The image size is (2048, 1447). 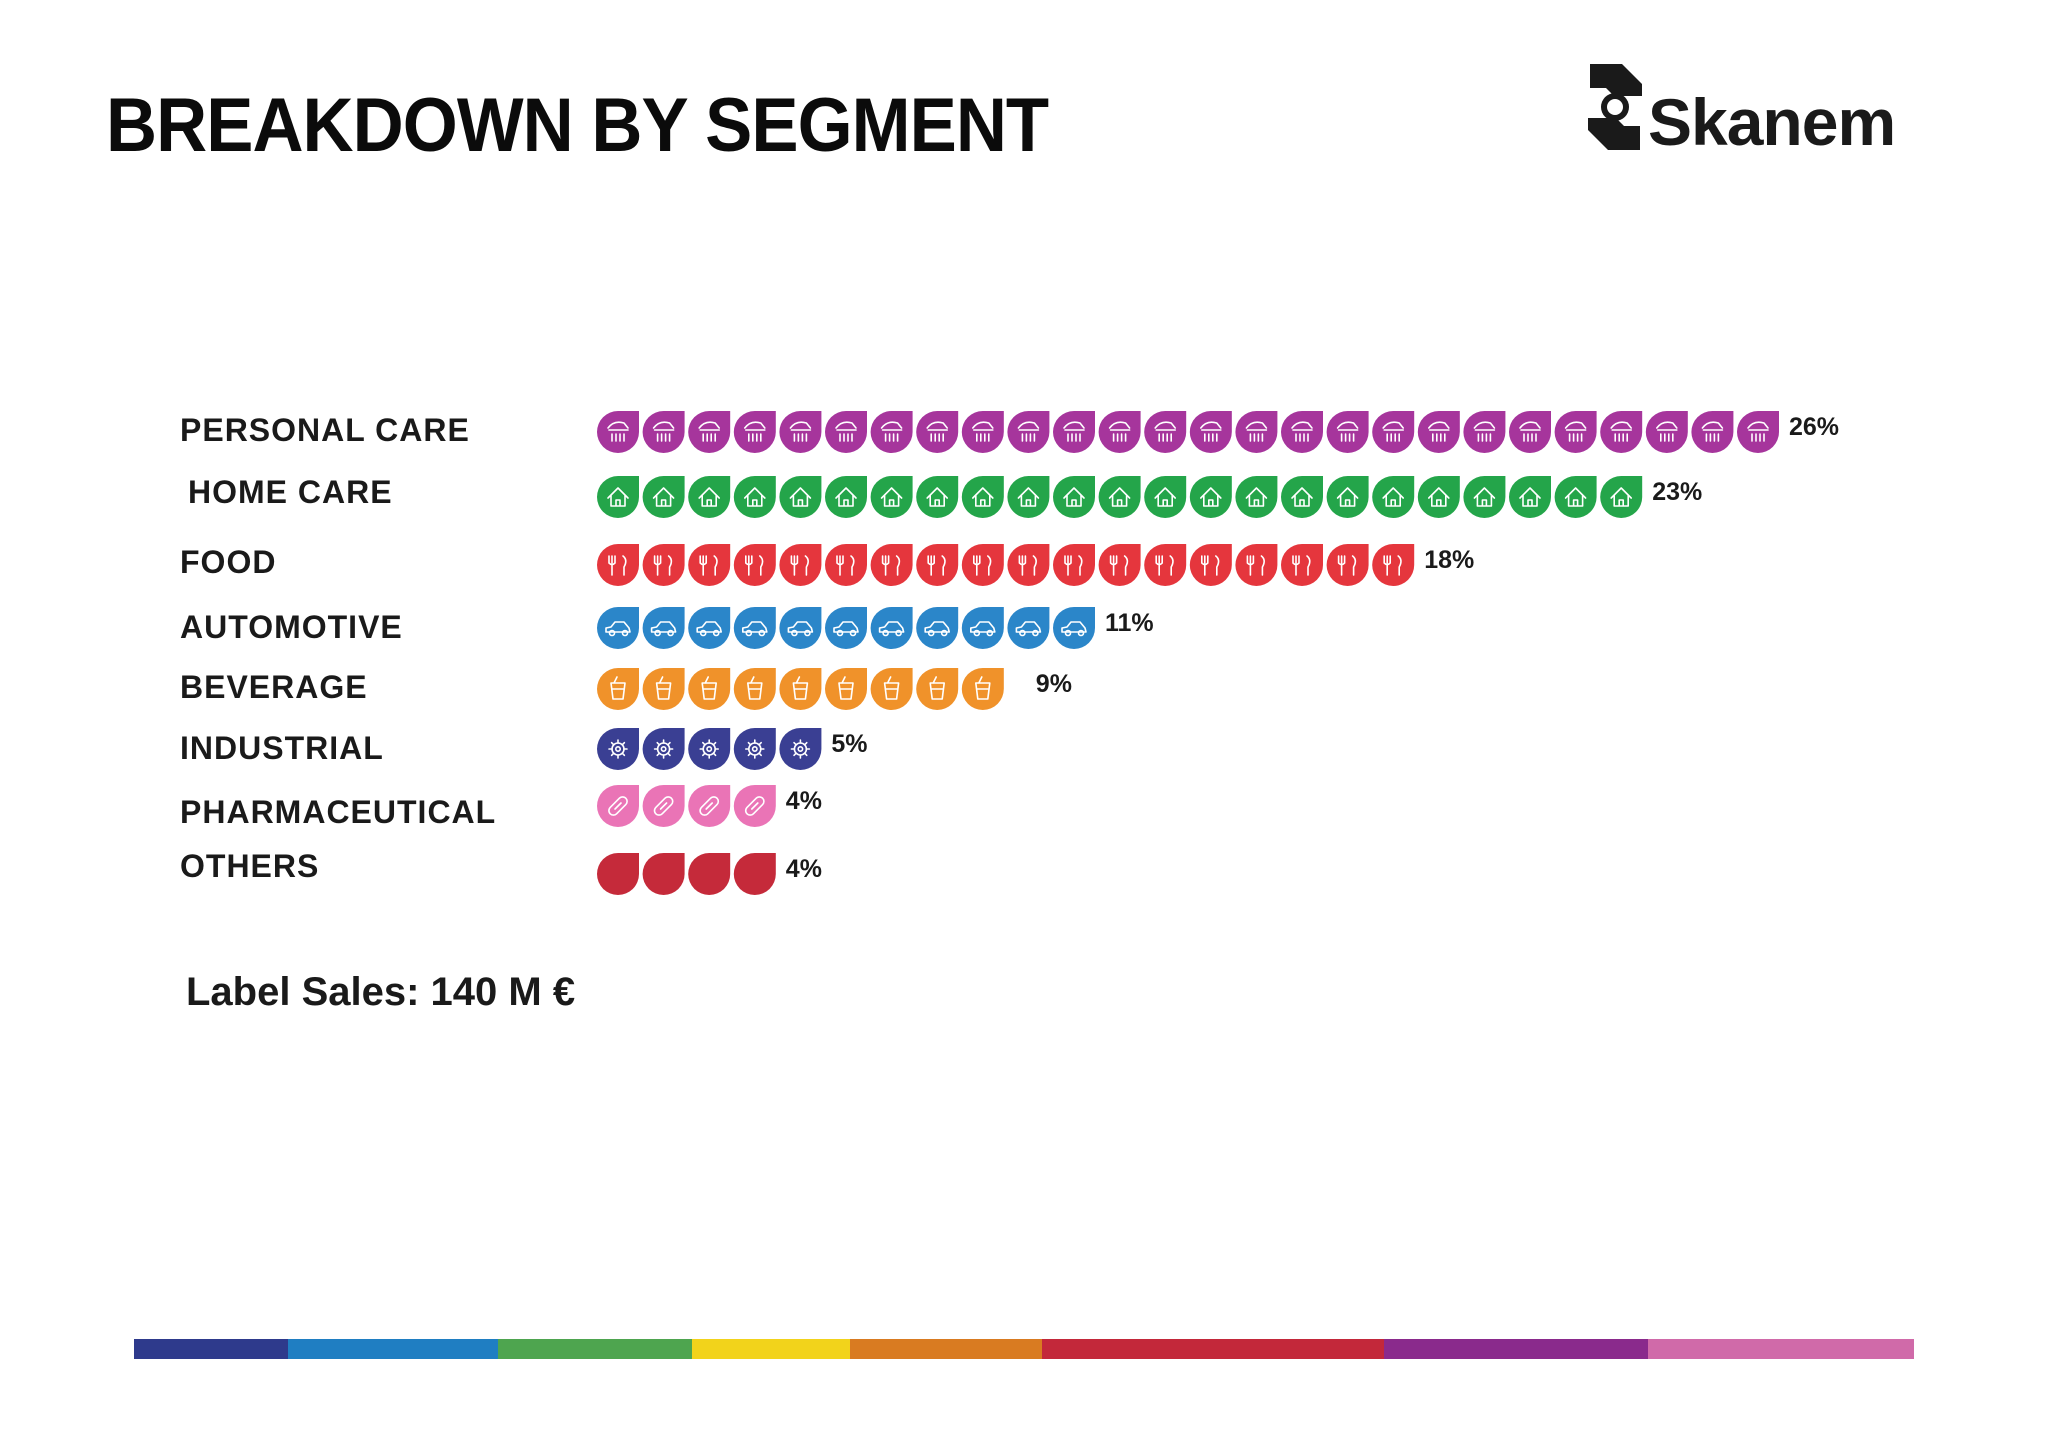 What do you see at coordinates (1677, 492) in the screenshot?
I see `percent-label: 23%` at bounding box center [1677, 492].